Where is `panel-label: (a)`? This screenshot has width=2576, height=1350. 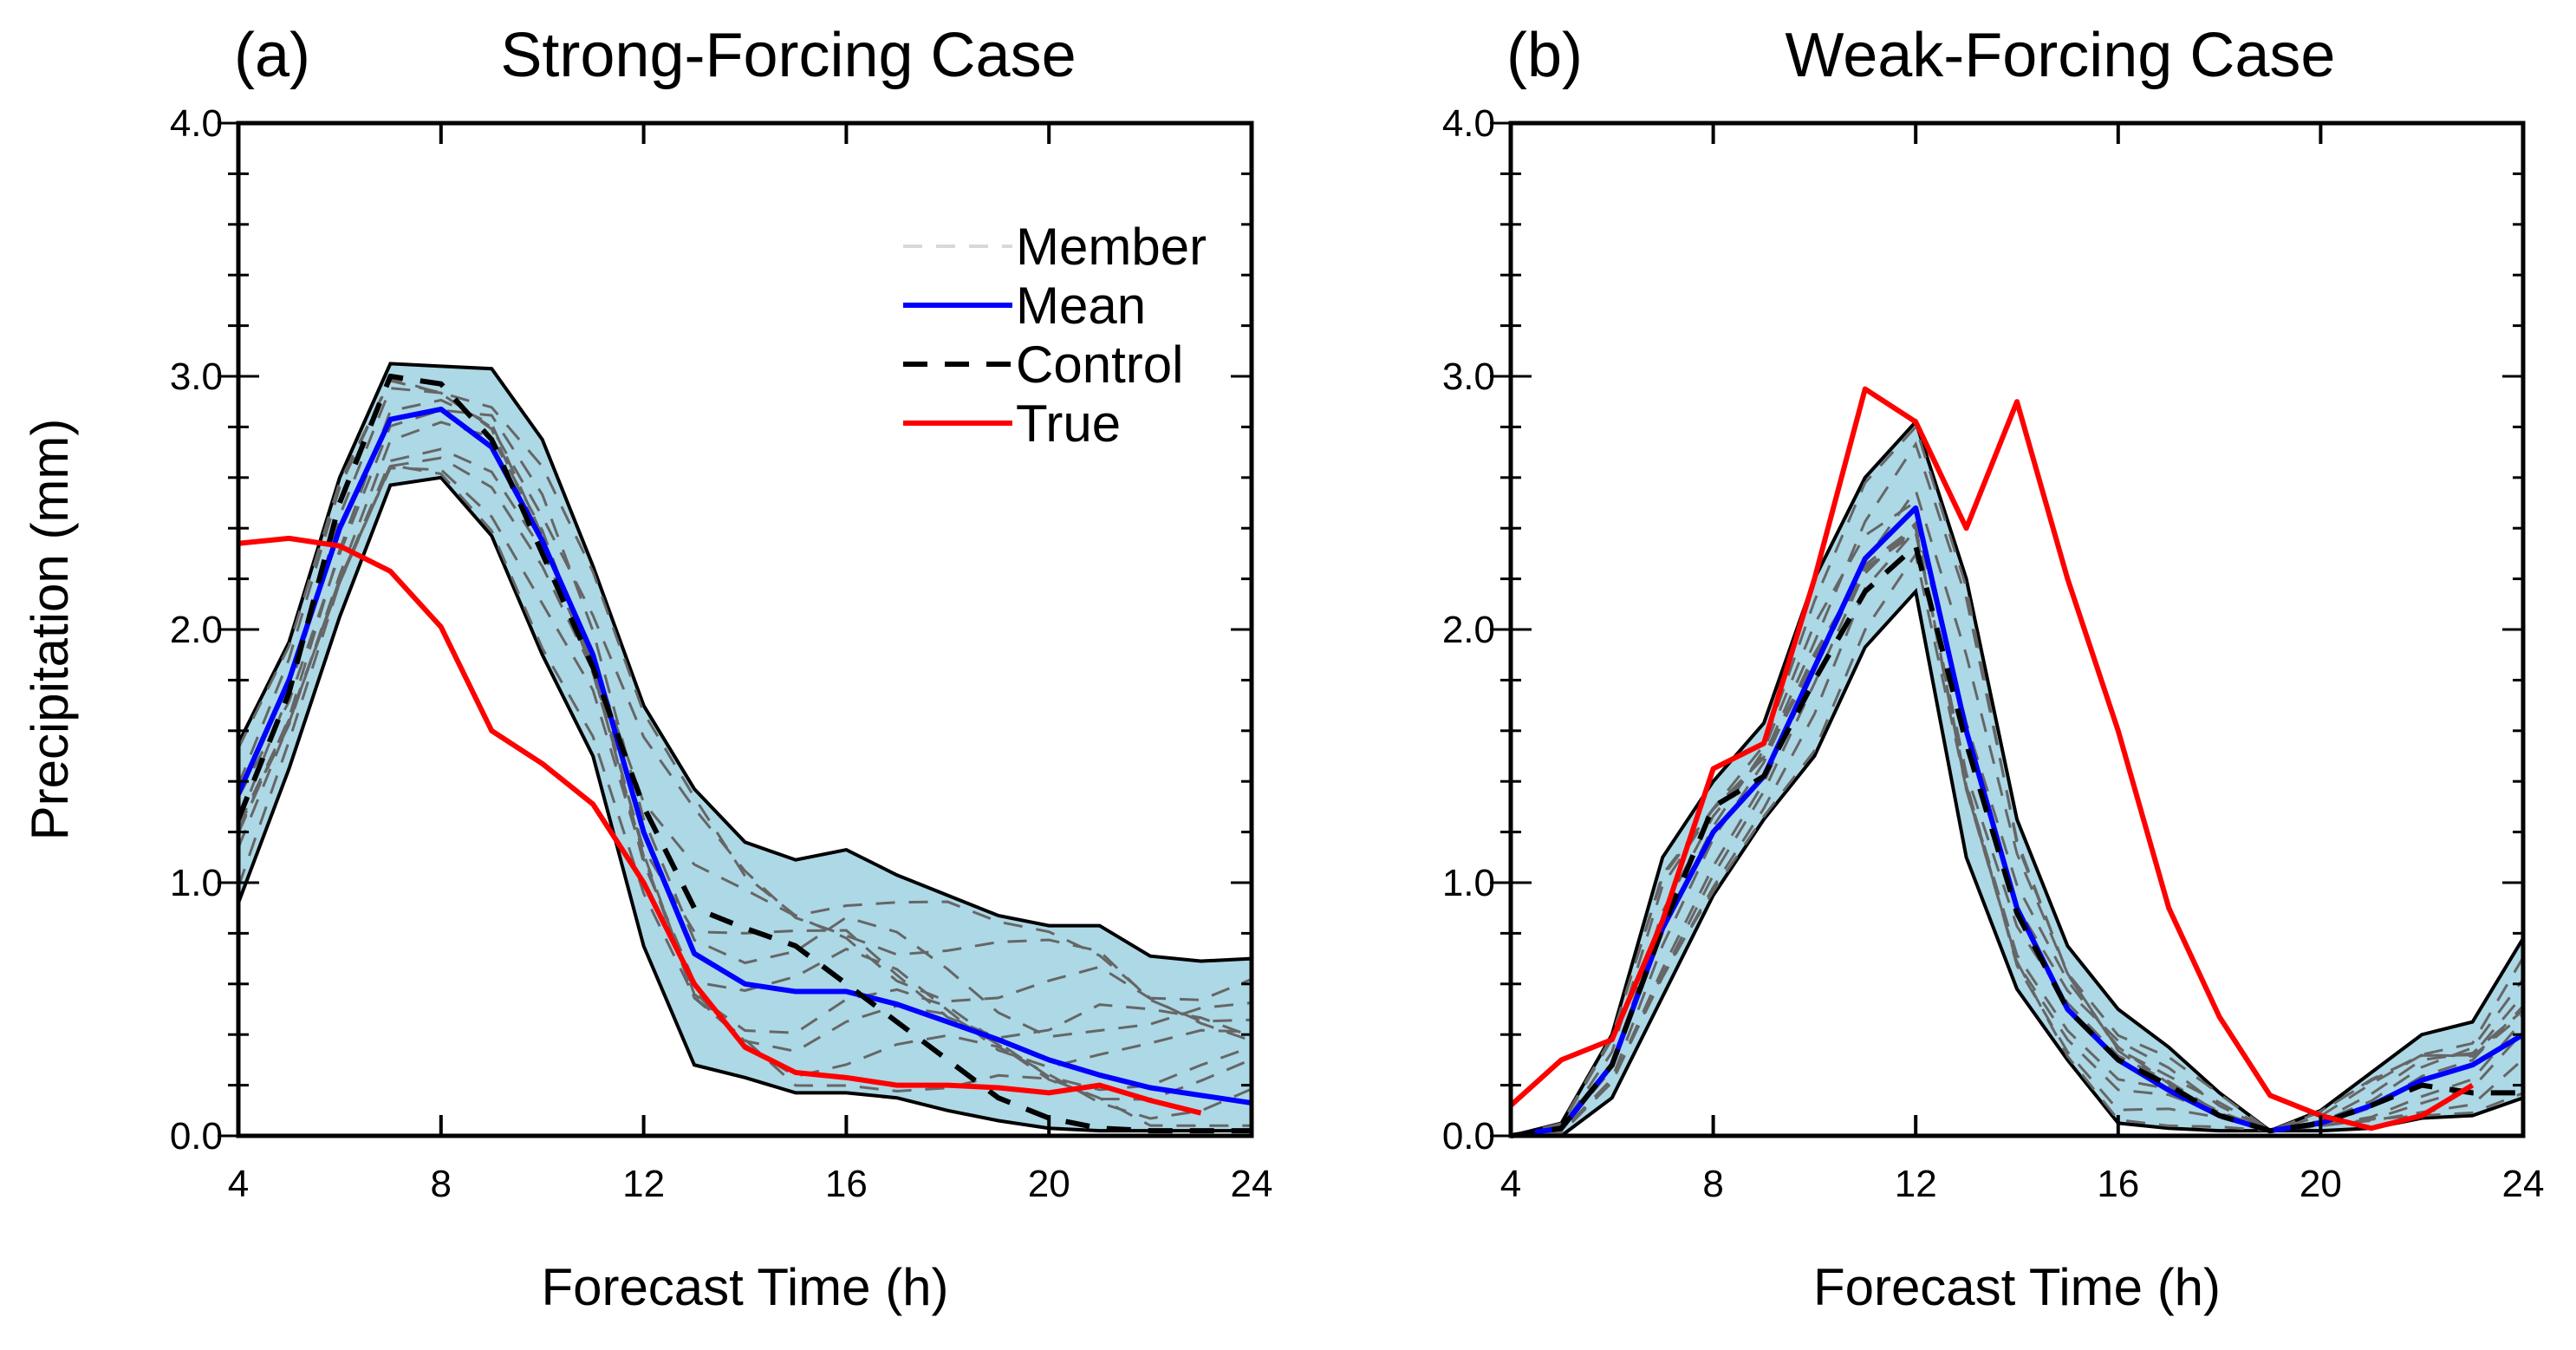 panel-label: (a) is located at coordinates (272, 56).